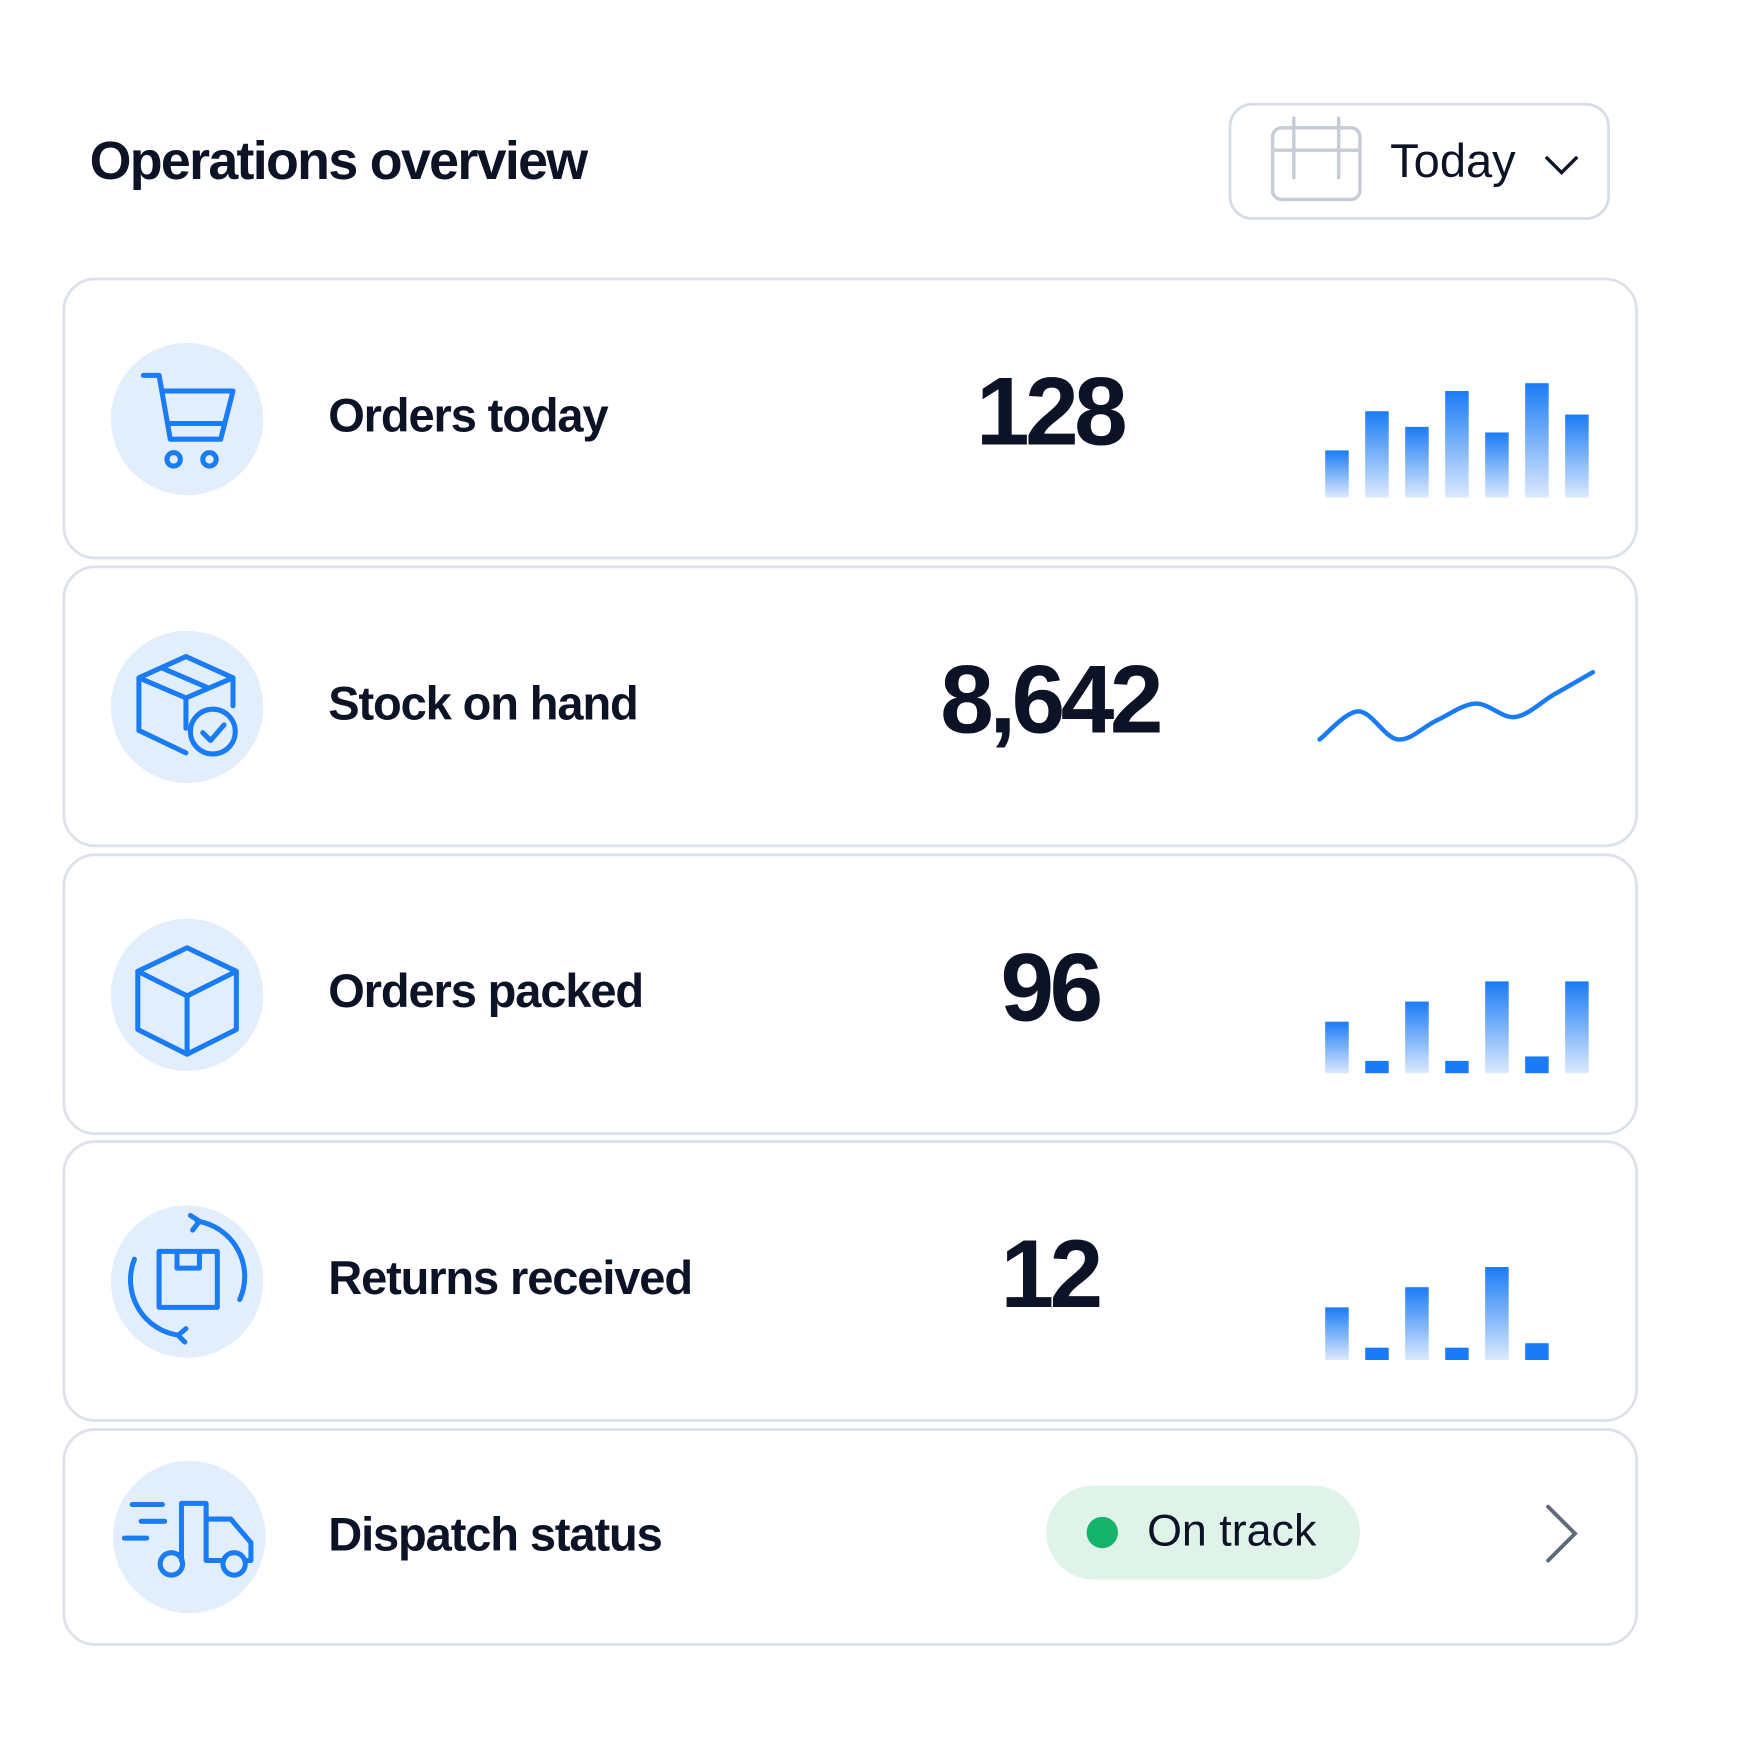  What do you see at coordinates (187, 1001) in the screenshot?
I see `cube-icon` at bounding box center [187, 1001].